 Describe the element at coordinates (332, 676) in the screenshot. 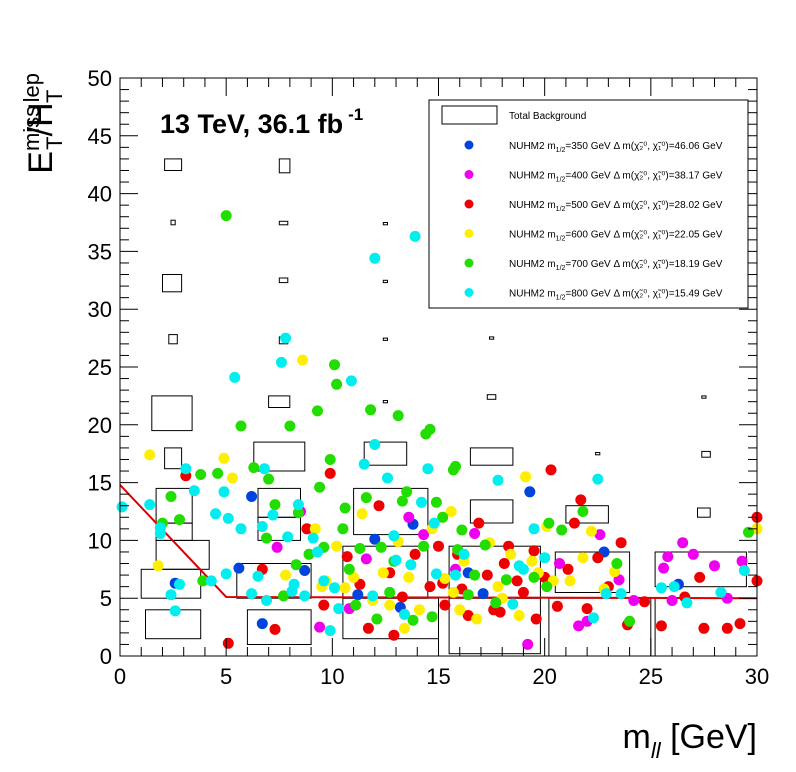

I see `x-tick-label: 10` at that location.